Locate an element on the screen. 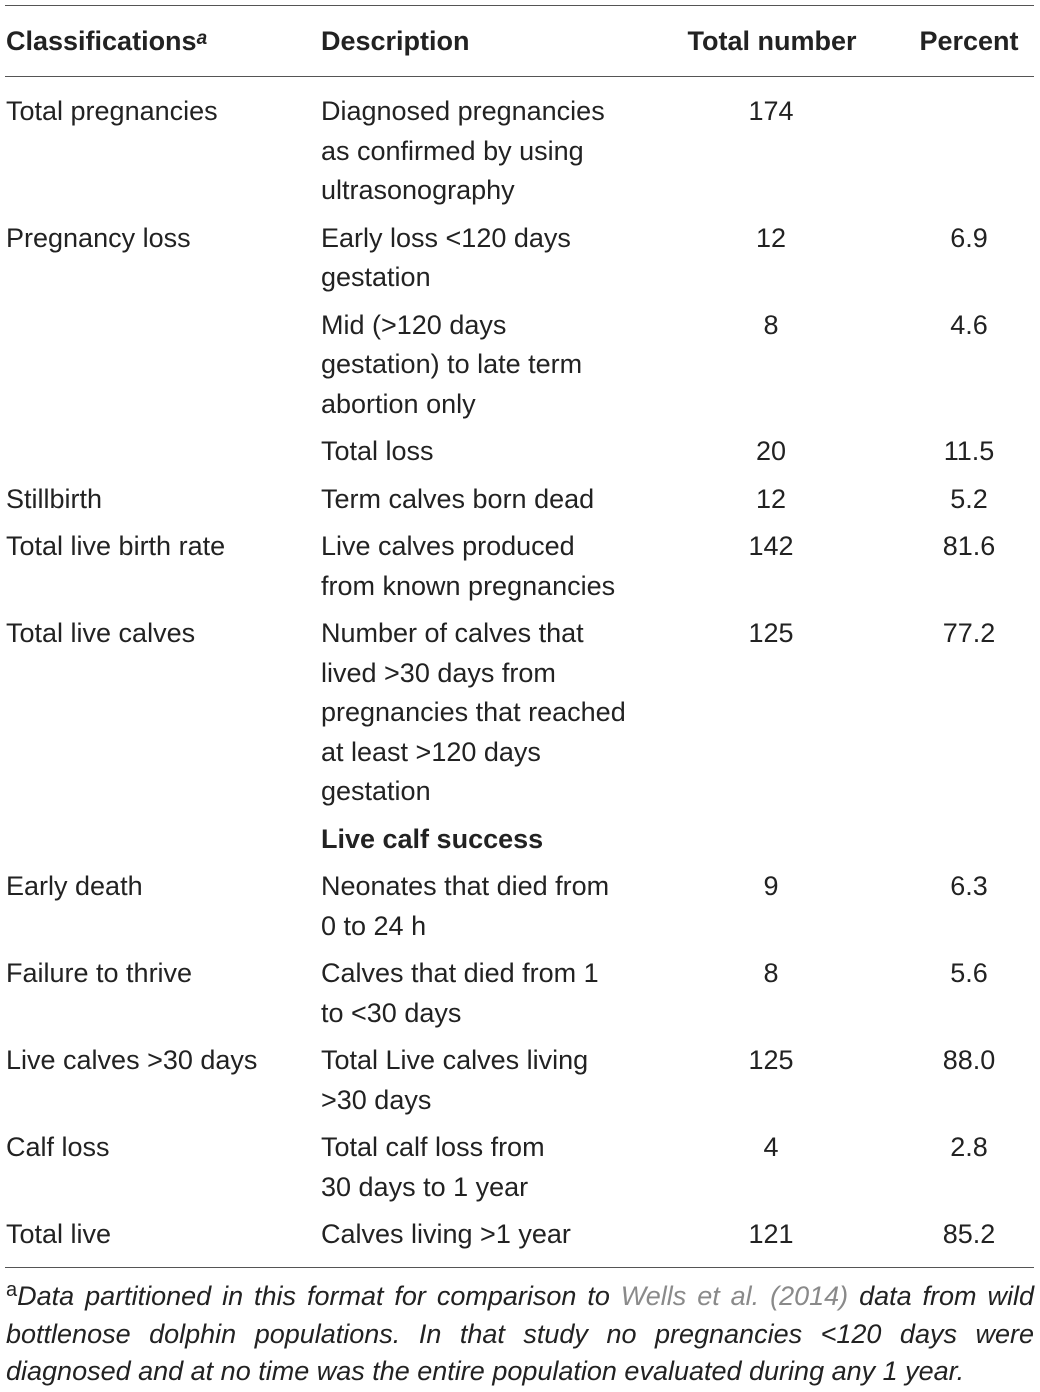 This screenshot has width=1040, height=1392. footnote-citation-link: Wells et al. (2014) is located at coordinates (734, 1296).